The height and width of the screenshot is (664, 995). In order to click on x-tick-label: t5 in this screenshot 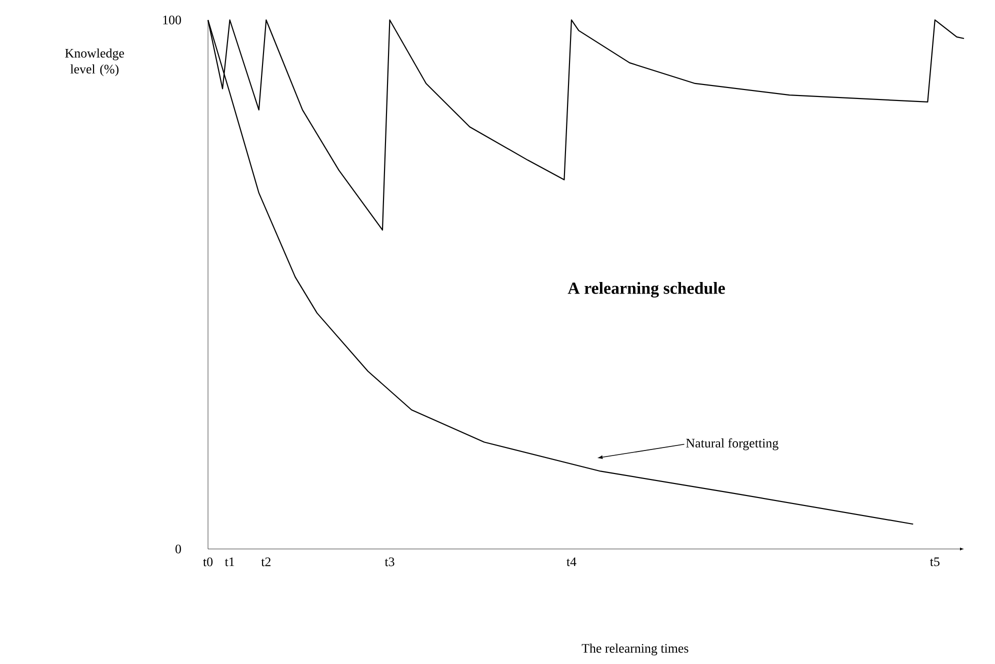, I will do `click(935, 562)`.